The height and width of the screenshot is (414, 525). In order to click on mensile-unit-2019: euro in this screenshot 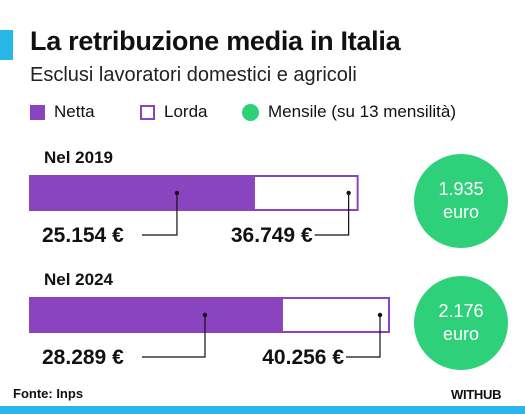, I will do `click(461, 212)`.